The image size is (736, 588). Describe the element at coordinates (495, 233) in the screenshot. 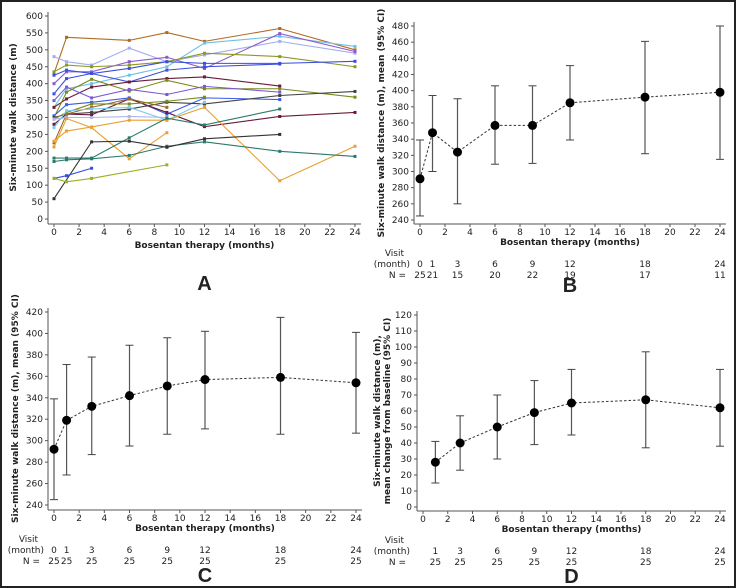

I see `x-tick-label: 6` at that location.